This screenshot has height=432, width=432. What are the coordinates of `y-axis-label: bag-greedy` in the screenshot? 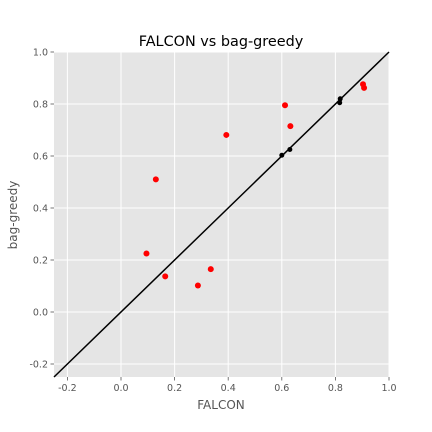 It's located at (13, 215).